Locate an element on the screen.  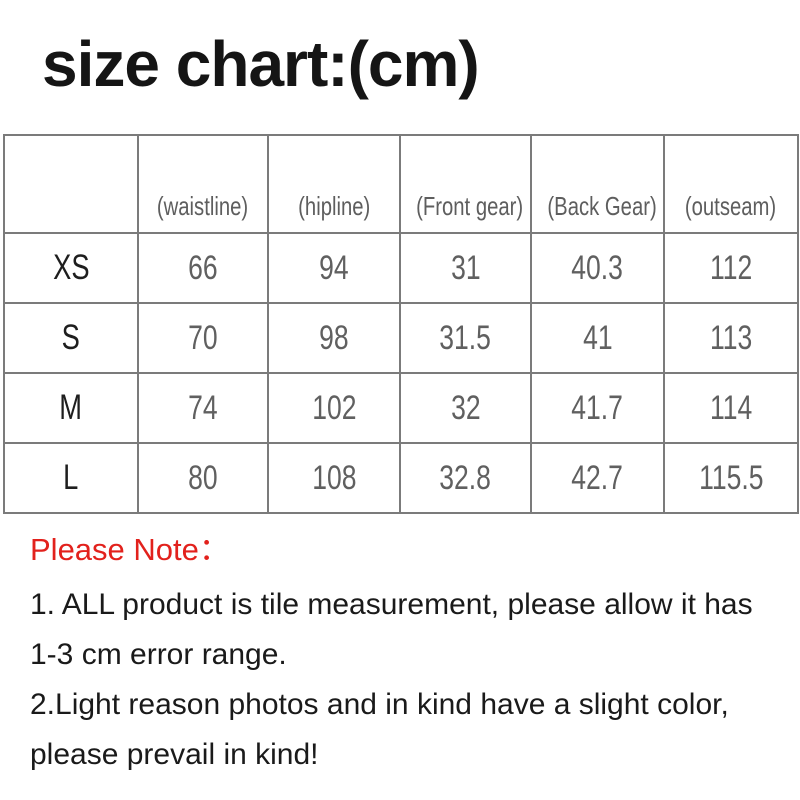
cell-xs-front-gear: 31 is located at coordinates (465, 268).